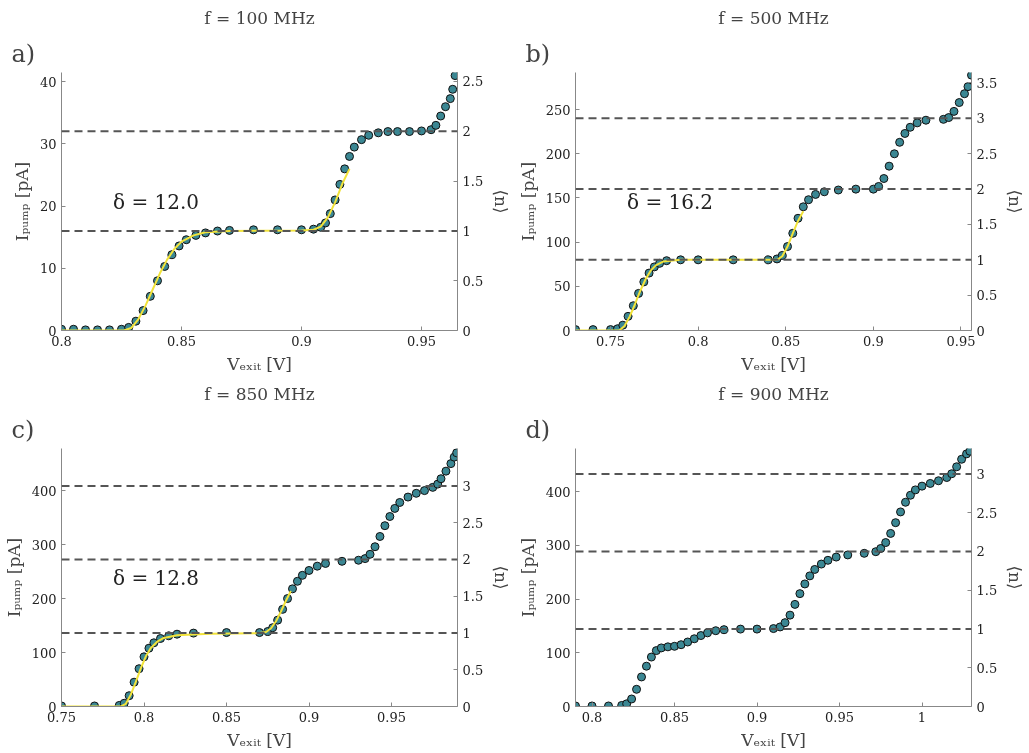 The image size is (1029, 753). Describe the element at coordinates (611, 341) in the screenshot. I see `x-tick-label: 0.75` at that location.